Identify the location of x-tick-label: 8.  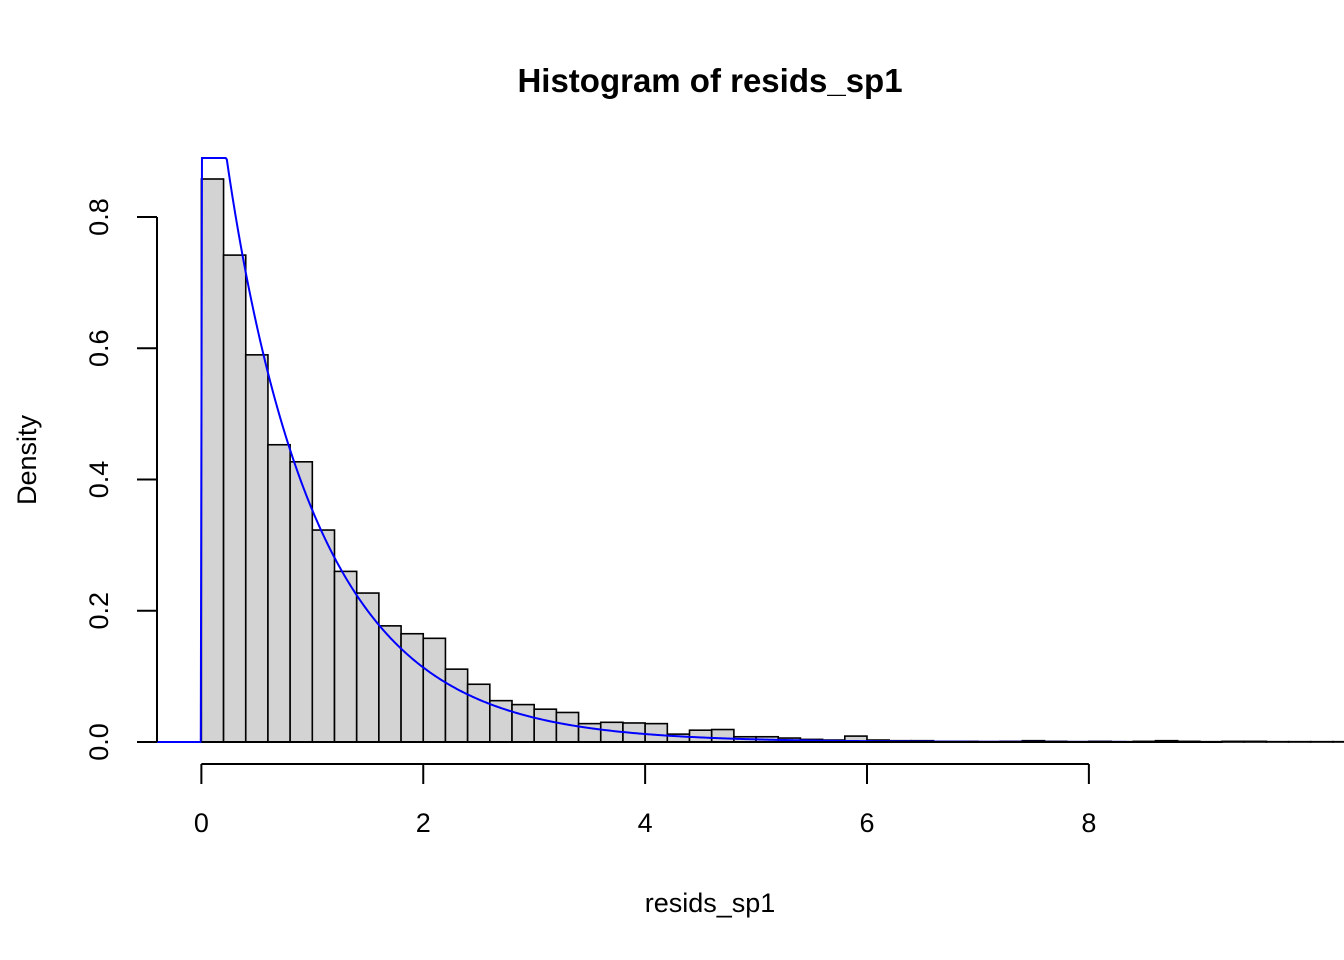
(1088, 823).